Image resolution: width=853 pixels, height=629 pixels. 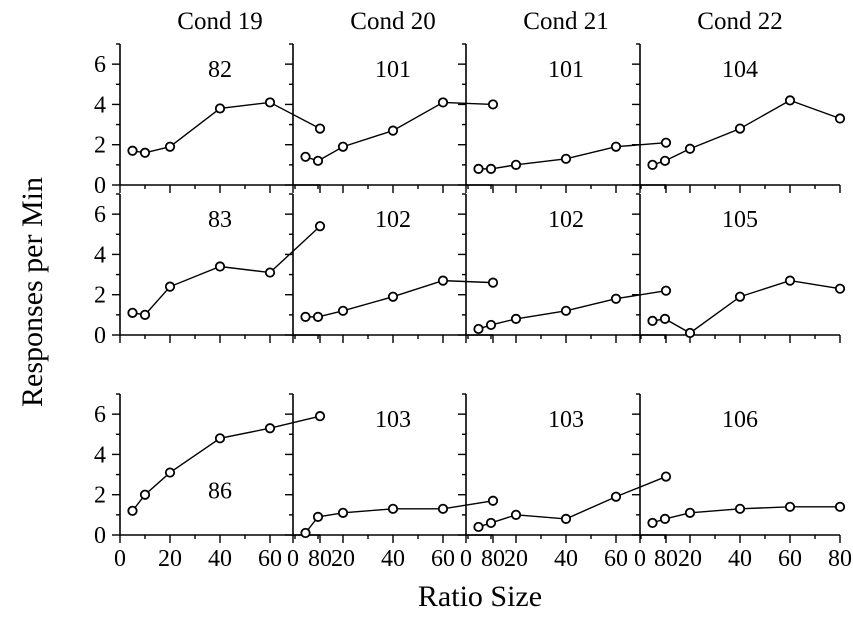 What do you see at coordinates (219, 21) in the screenshot?
I see `column-header-0: Cond 19` at bounding box center [219, 21].